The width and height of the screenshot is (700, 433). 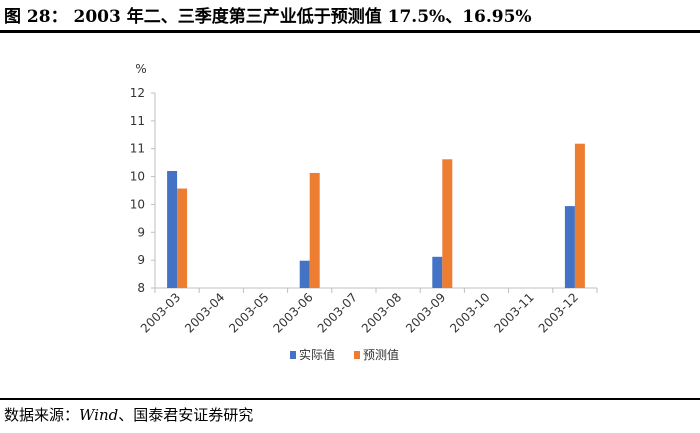 I want to click on x-tick-label: 2003-03, so click(x=160, y=312).